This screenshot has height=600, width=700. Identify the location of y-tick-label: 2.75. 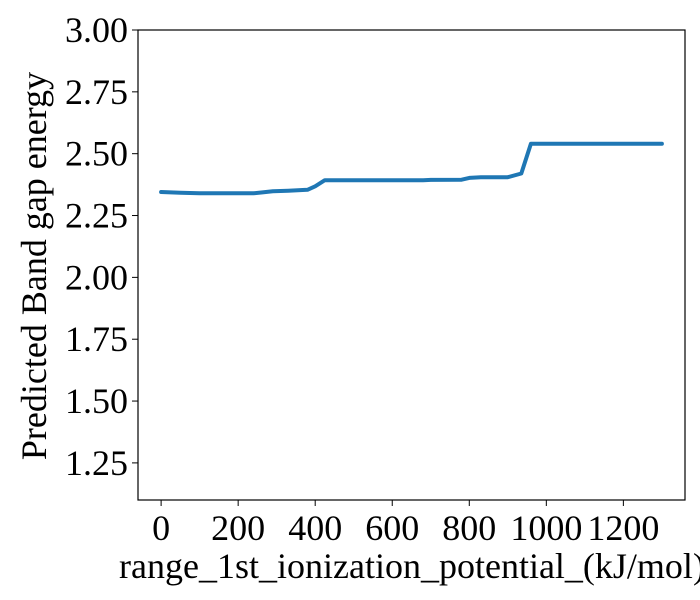
(96, 92).